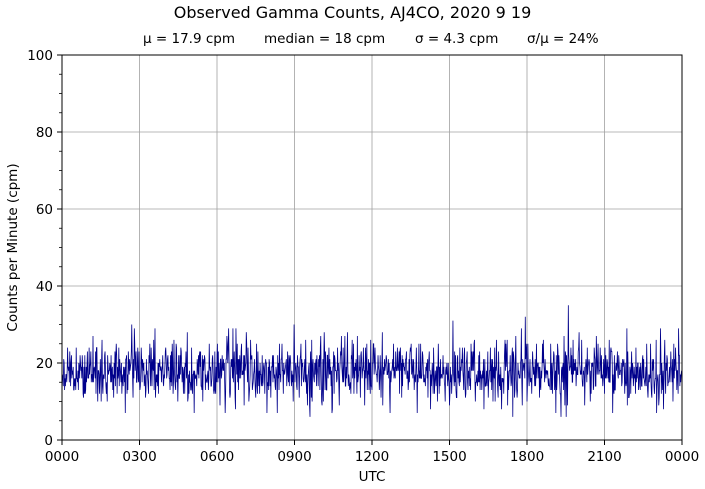  I want to click on x-axis: 0000 0300 0600 0900 1200 1500 1800 2100 0000, so click(372, 452).